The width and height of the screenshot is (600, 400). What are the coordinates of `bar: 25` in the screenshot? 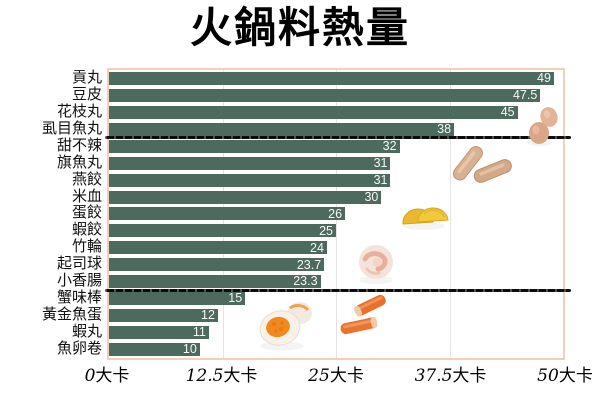 It's located at (222, 230).